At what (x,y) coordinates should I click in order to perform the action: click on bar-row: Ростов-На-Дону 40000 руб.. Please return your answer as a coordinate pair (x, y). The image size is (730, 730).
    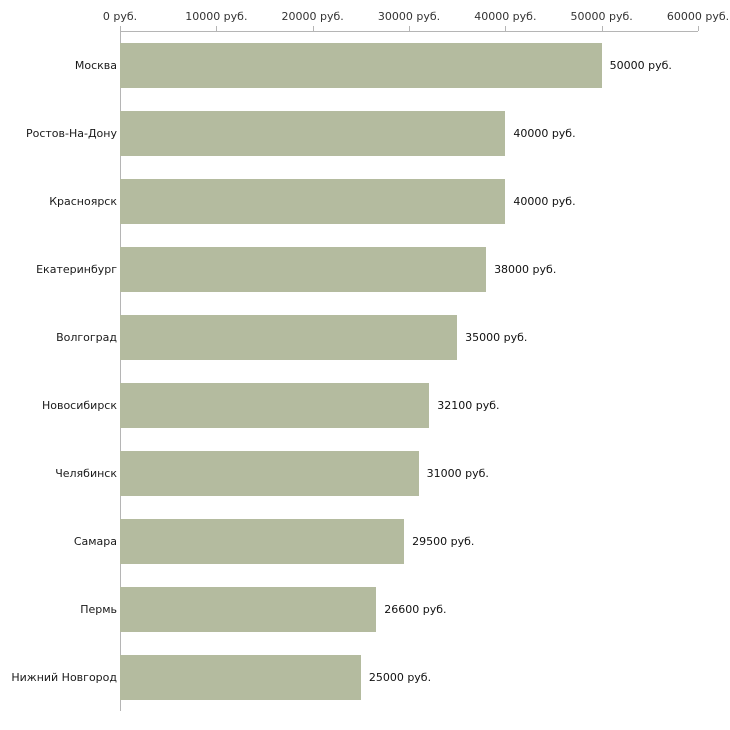
    Looking at the image, I should click on (365, 133).